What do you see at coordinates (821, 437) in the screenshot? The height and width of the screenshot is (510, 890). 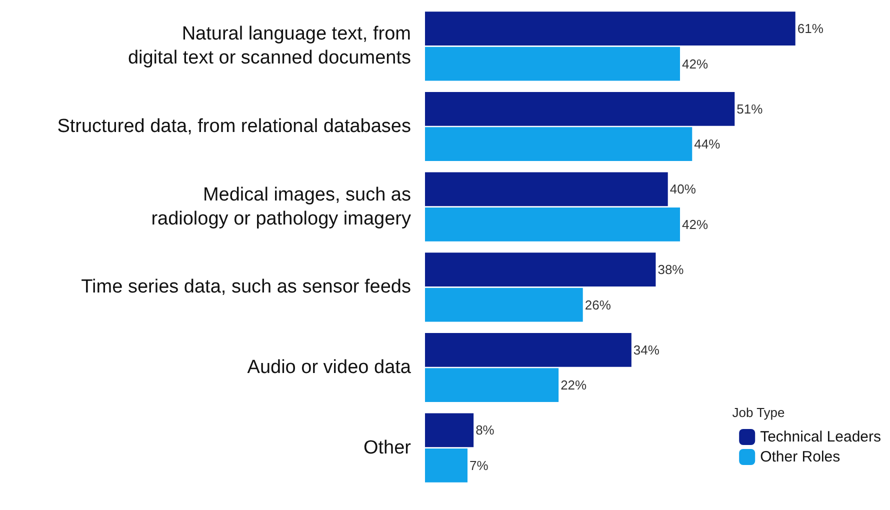 I see `legend-label: Technical Leaders` at bounding box center [821, 437].